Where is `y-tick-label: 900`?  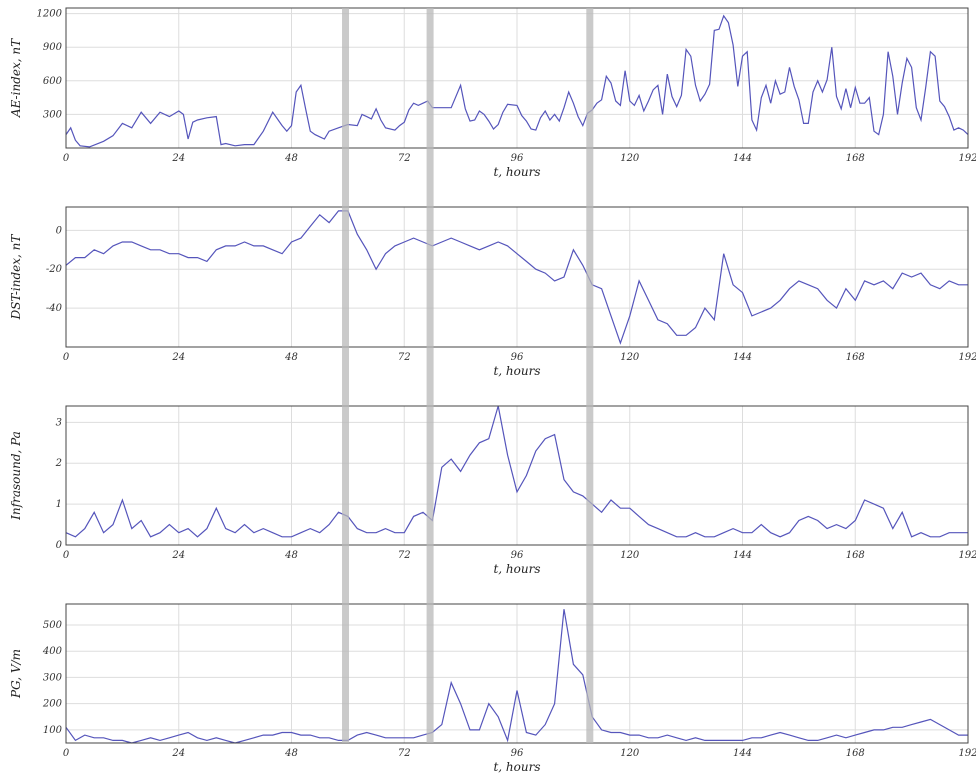
y-tick-label: 900 is located at coordinates (53, 47).